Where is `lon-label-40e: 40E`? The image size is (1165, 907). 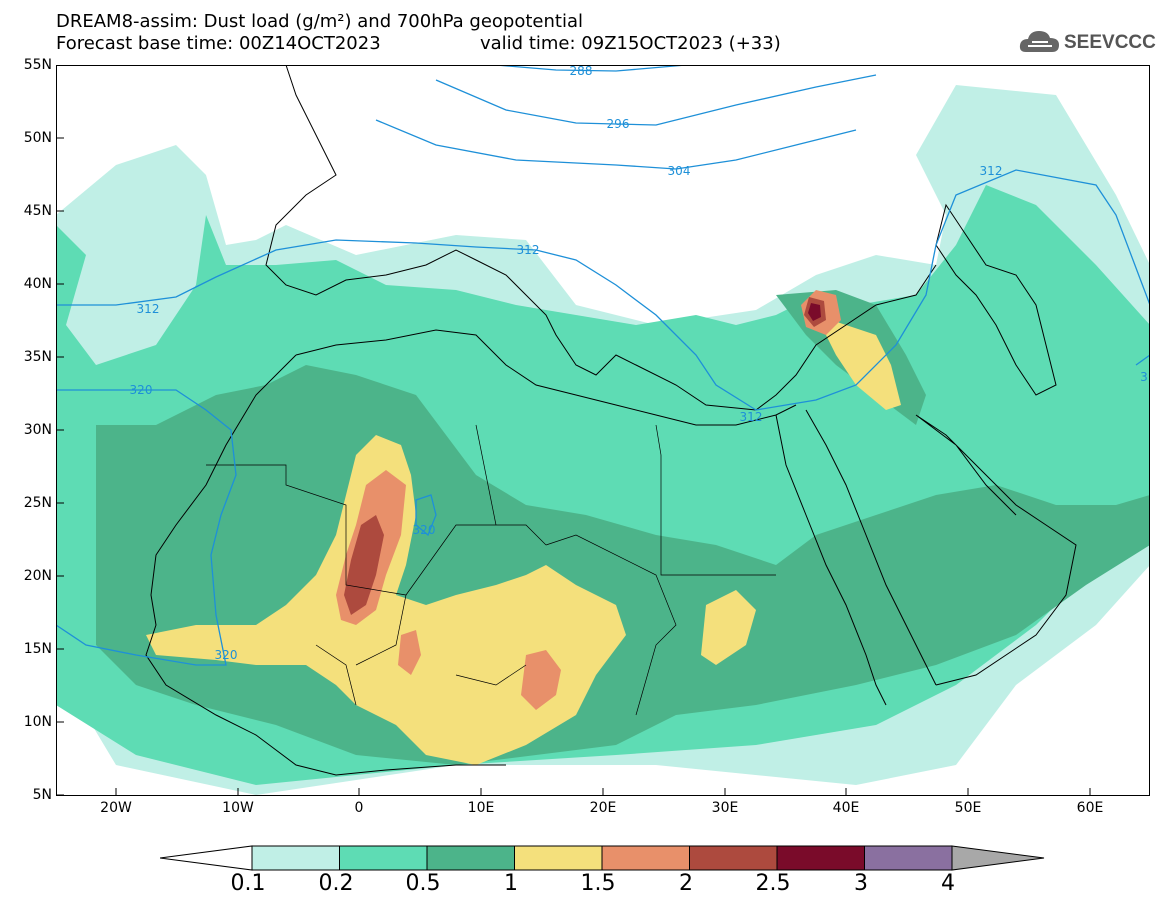
lon-label-40e: 40E is located at coordinates (846, 808).